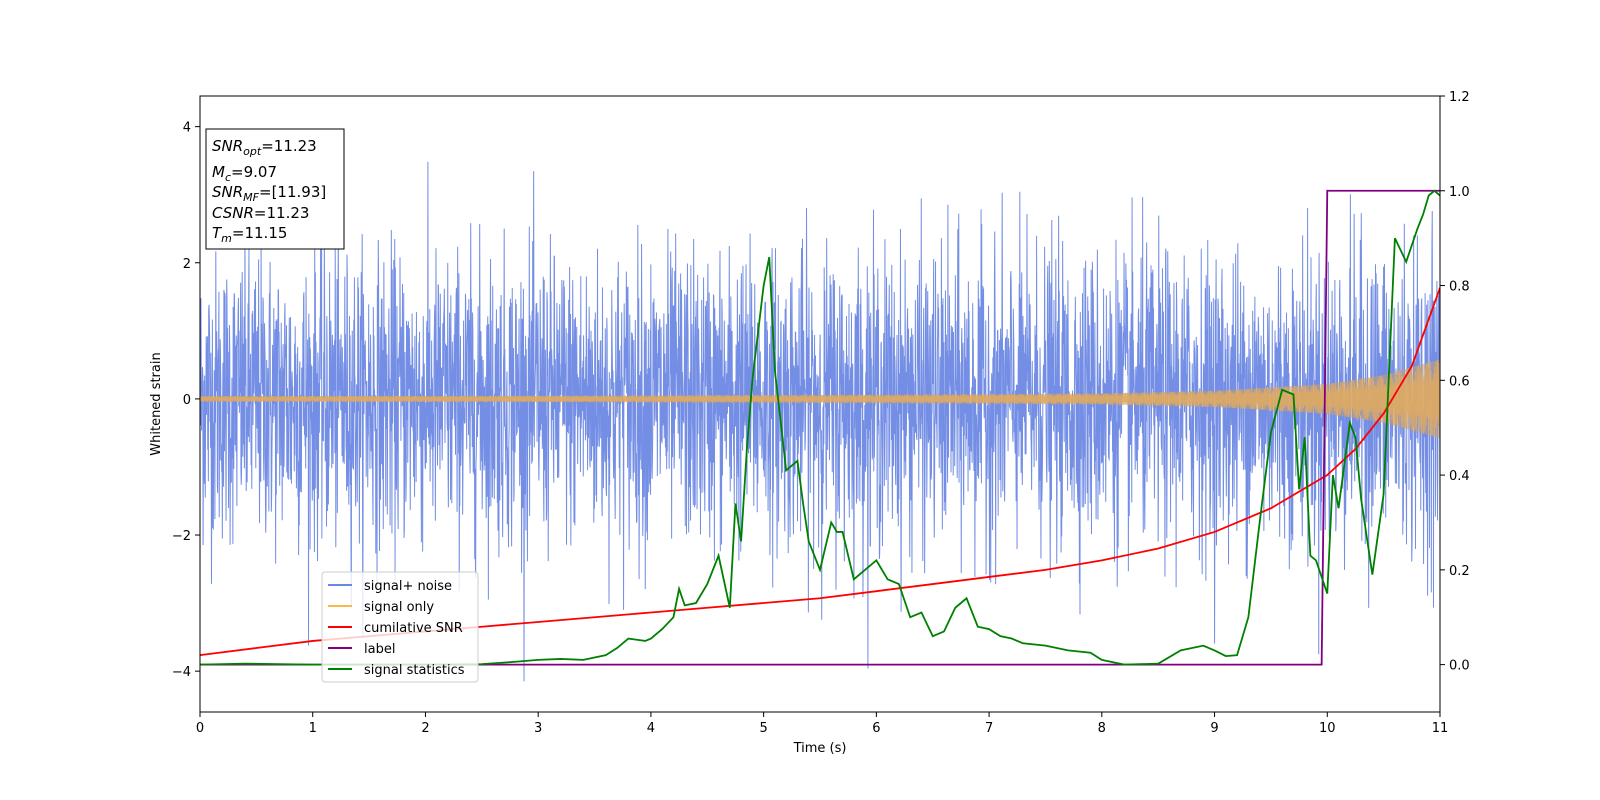  I want to click on signal-only-envelope, so click(820, 399).